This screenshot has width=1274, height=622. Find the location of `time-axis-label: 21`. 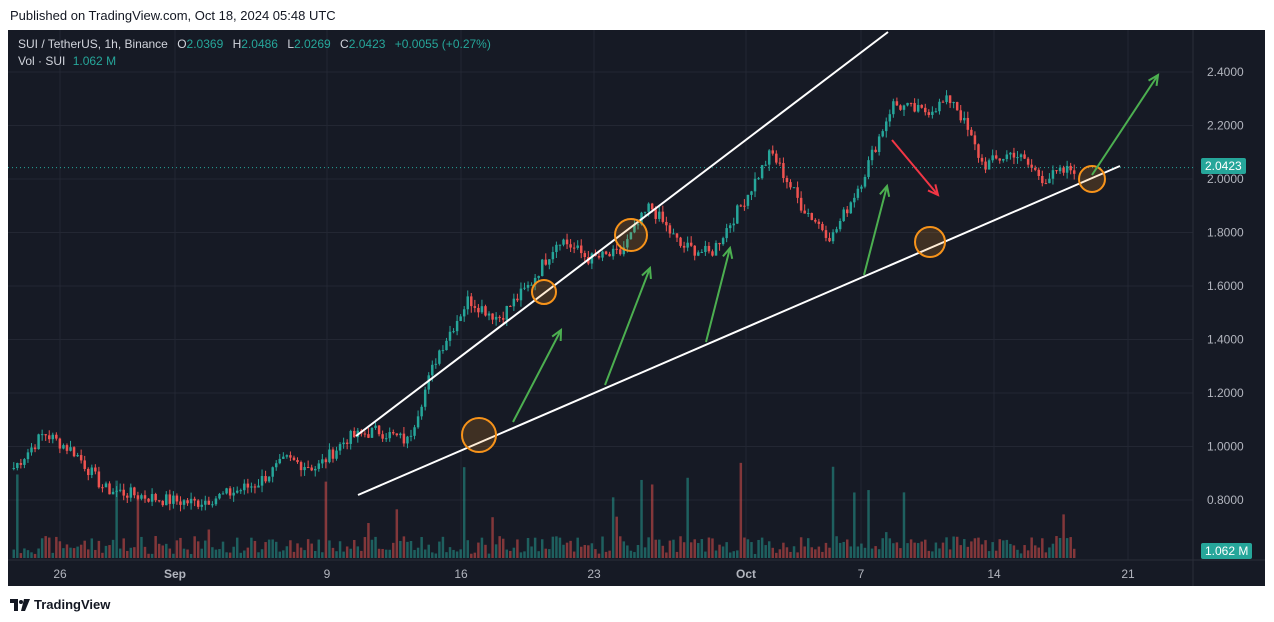

time-axis-label: 21 is located at coordinates (1128, 574).